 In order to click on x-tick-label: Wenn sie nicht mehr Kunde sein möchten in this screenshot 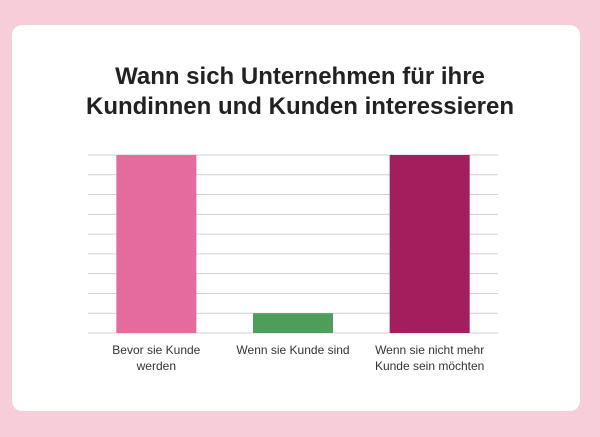, I will do `click(429, 358)`.